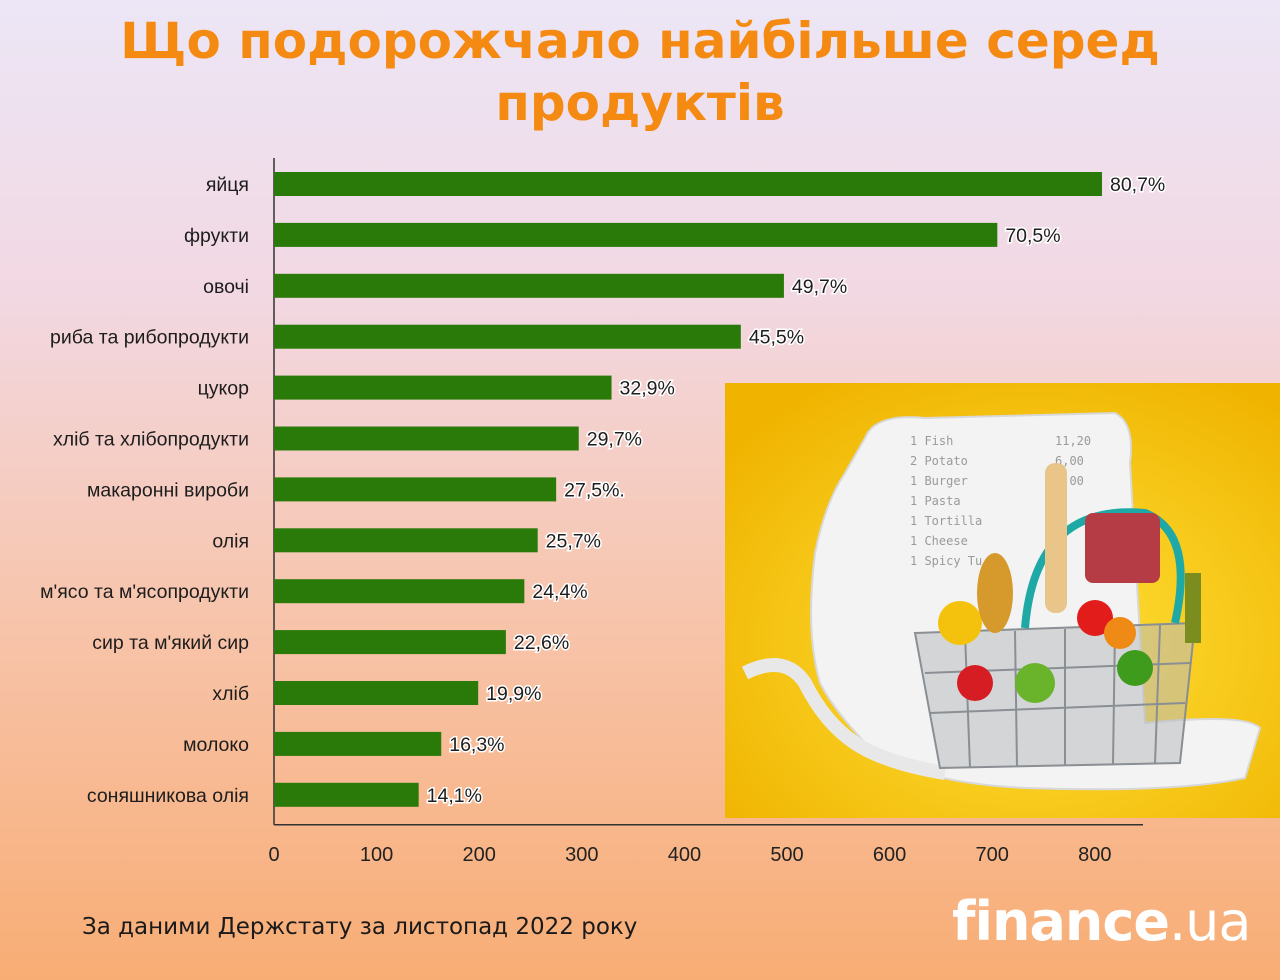 This screenshot has height=980, width=1280. Describe the element at coordinates (479, 855) in the screenshot. I see `x-tick-label: 200` at that location.